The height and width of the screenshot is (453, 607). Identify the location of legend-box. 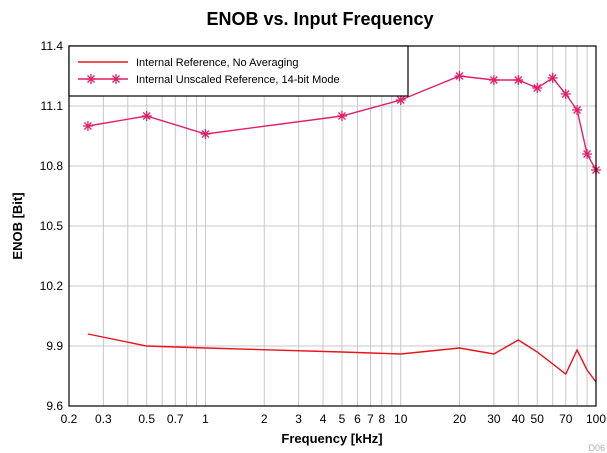
(238, 71).